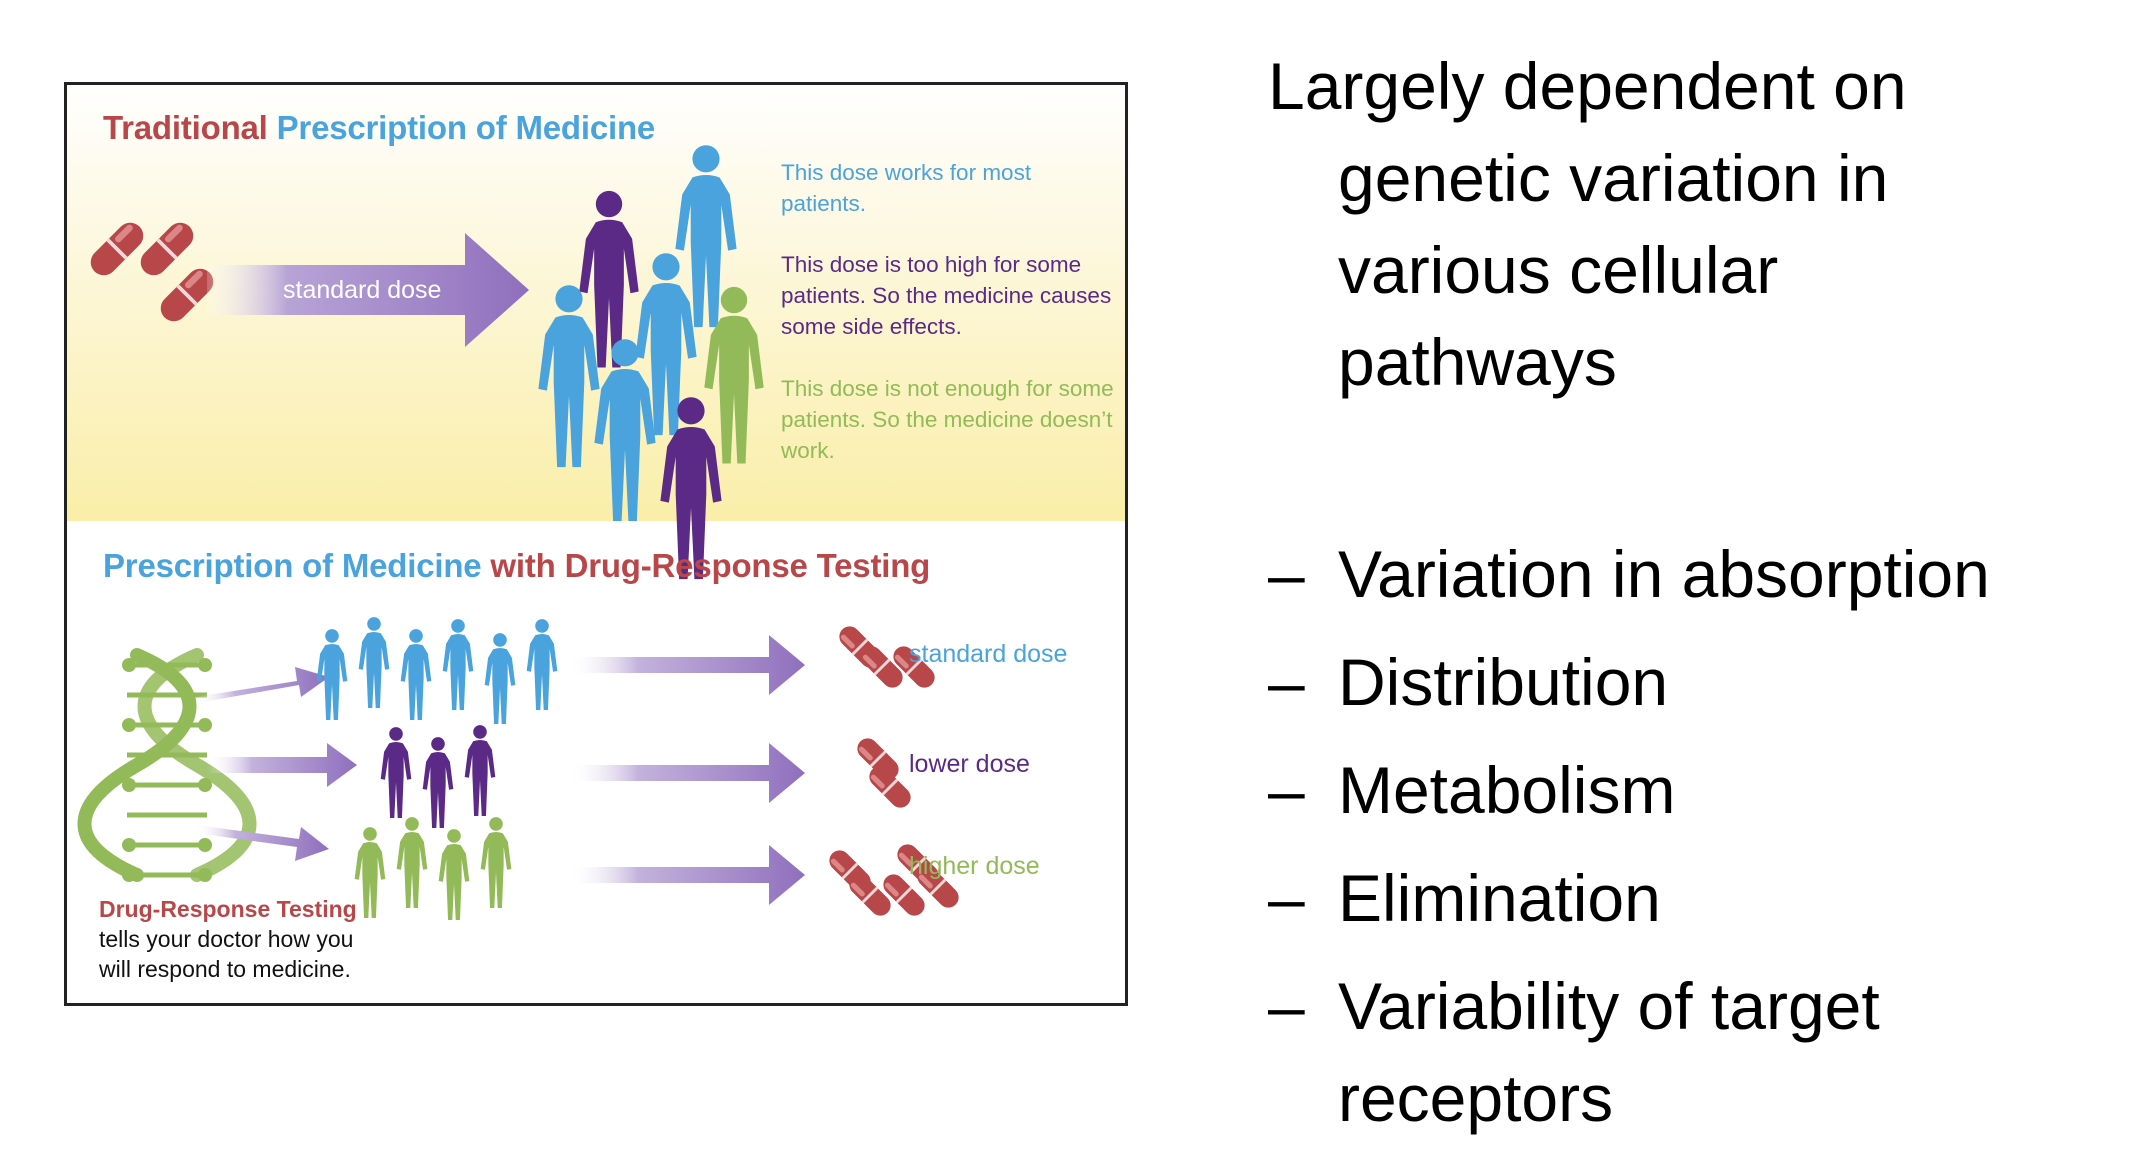 The image size is (2140, 1174). I want to click on bullet-item: – Elimination, so click(1464, 898).